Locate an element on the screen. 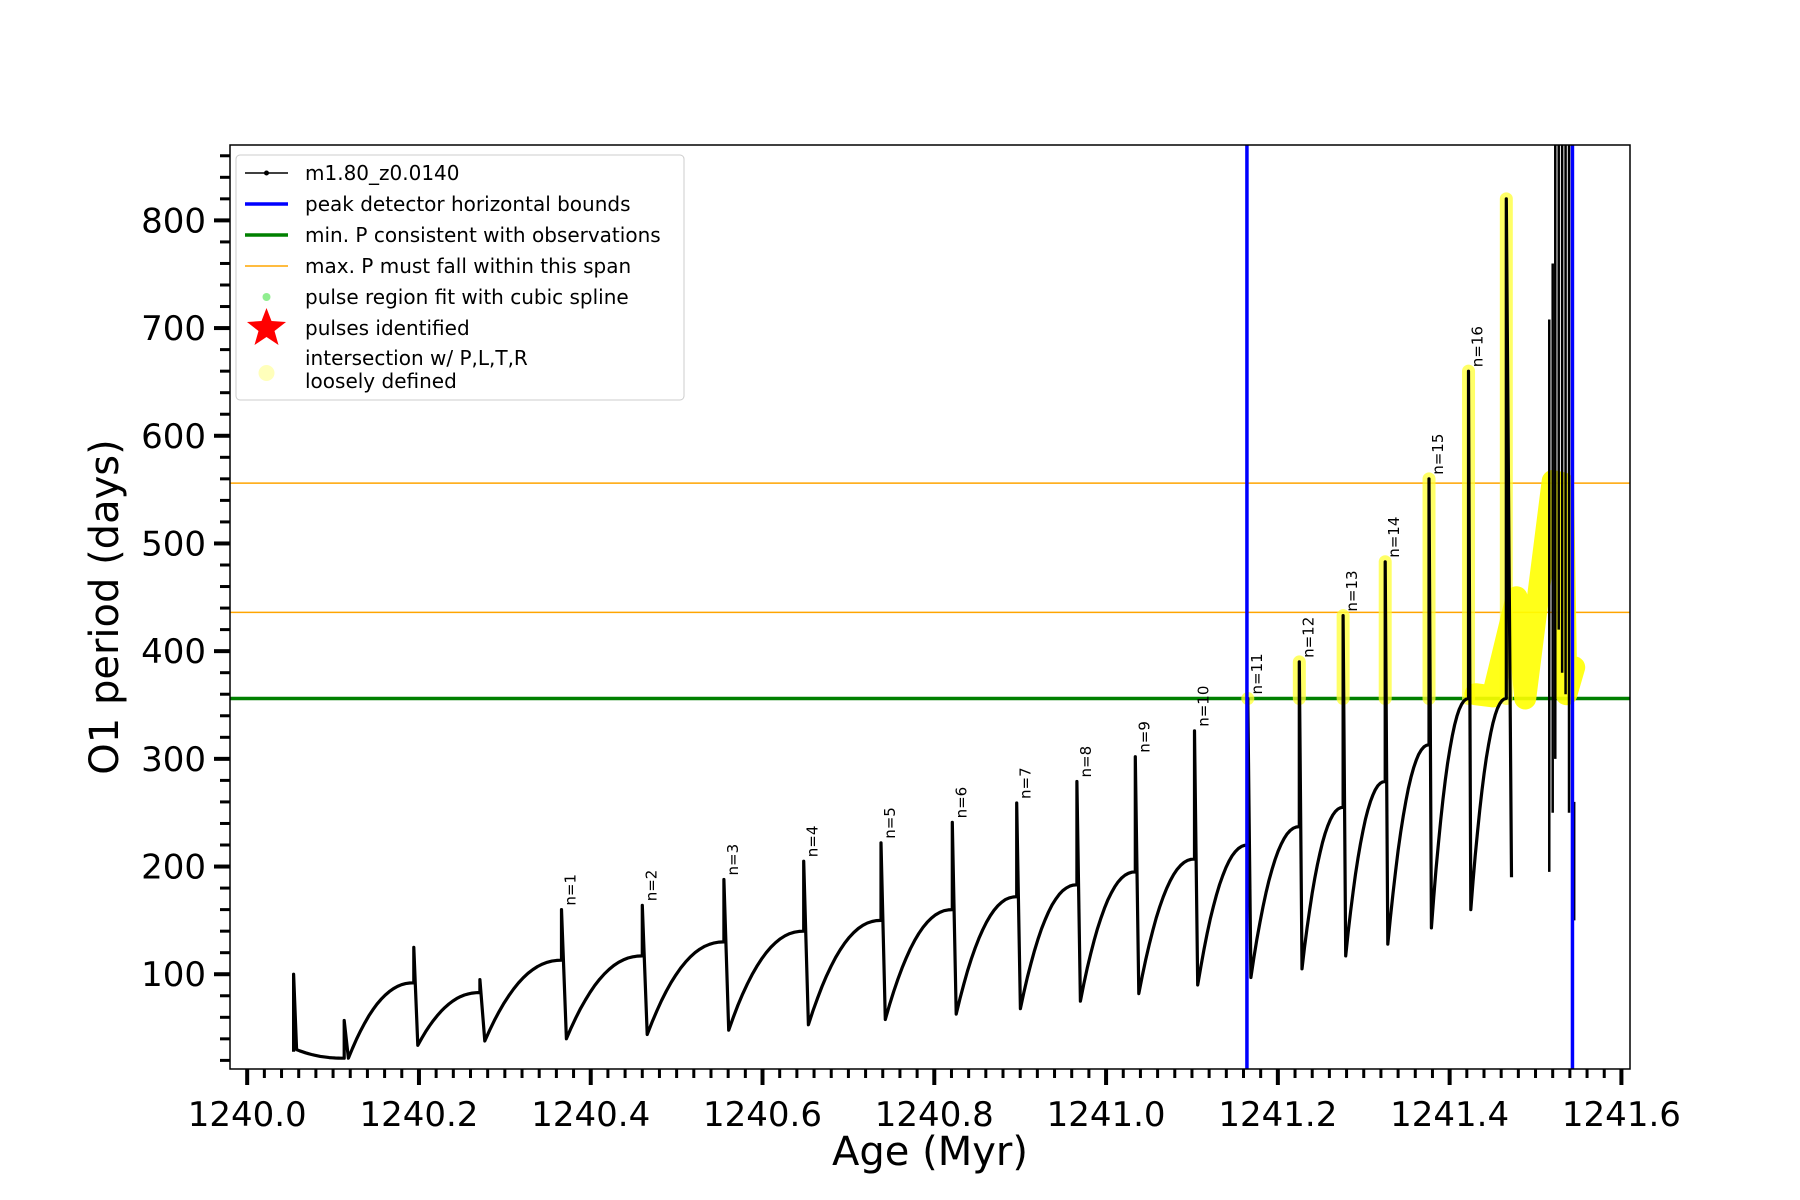  pulse-label-4: n=1 is located at coordinates (571, 890).